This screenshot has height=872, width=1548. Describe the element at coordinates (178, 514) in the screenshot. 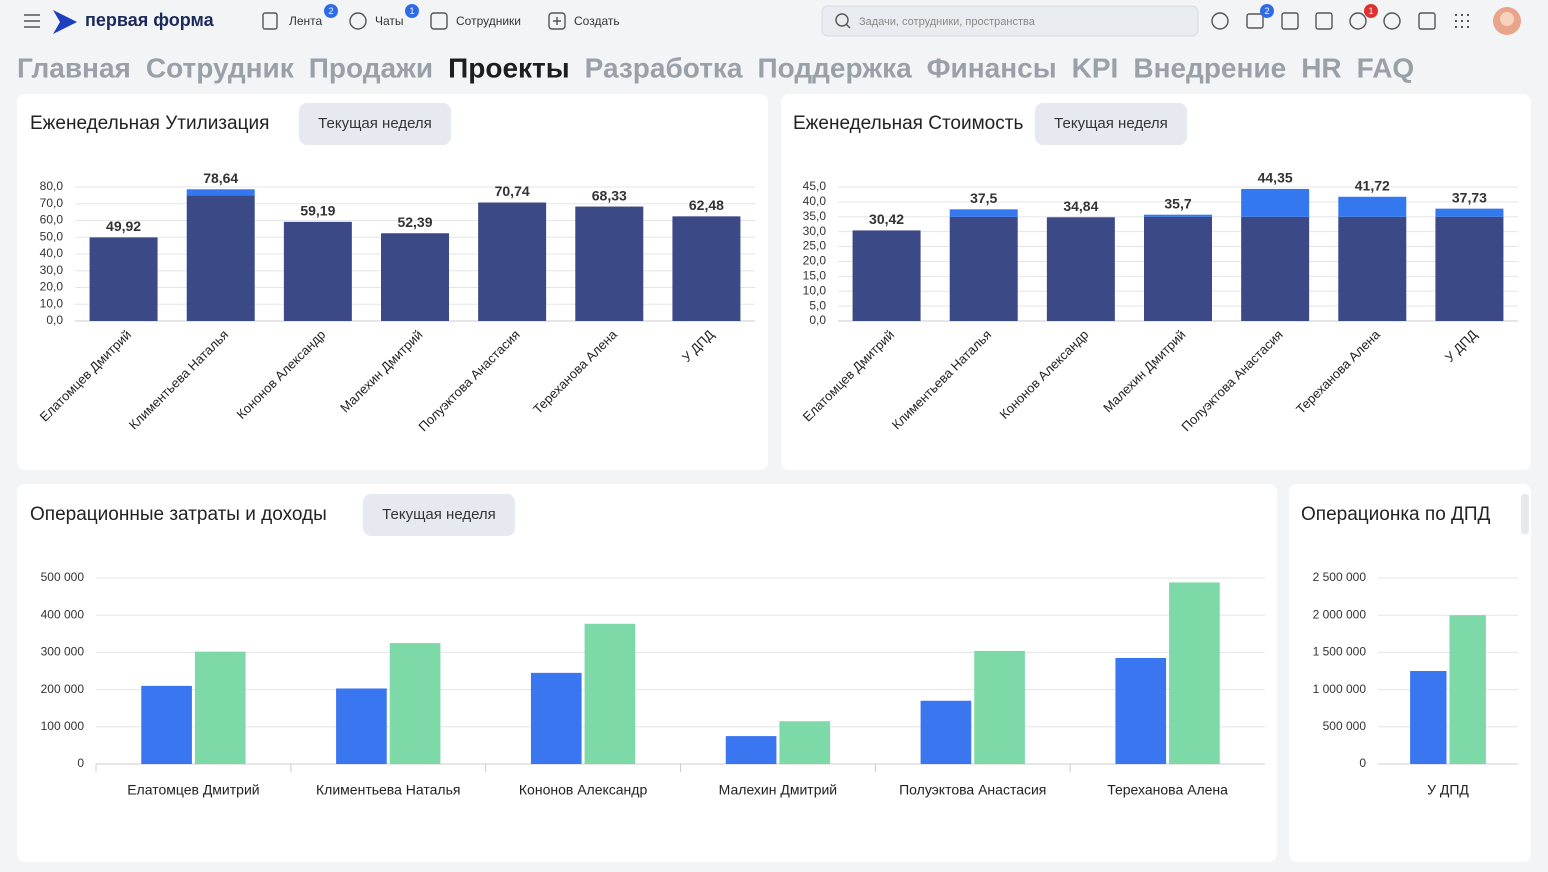

I see `chart-title: Операционные затраты и доходы` at that location.